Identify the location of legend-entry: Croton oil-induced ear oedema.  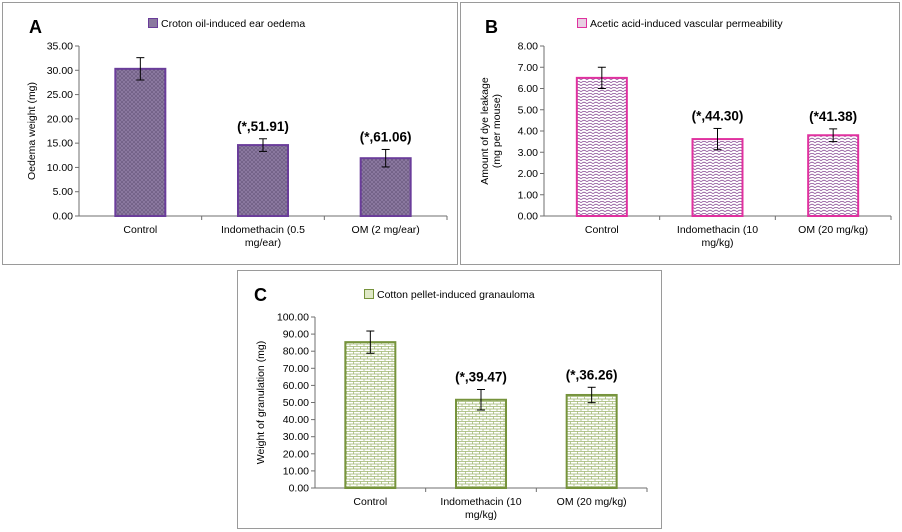
(226, 24).